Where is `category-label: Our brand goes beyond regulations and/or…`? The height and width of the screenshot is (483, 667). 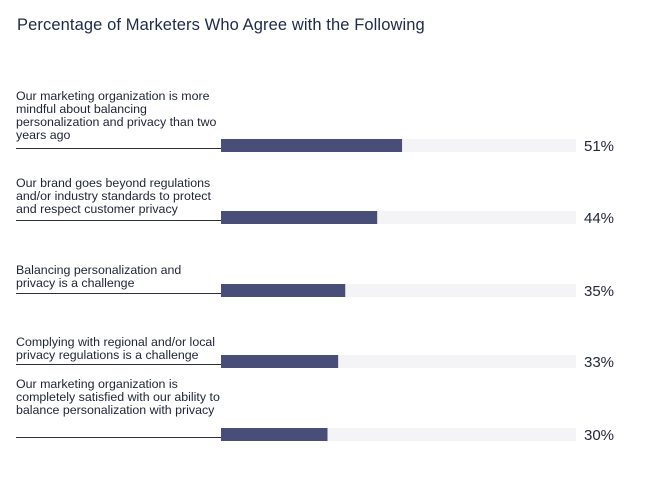
category-label: Our brand goes beyond regulations and/or… is located at coordinates (118, 199).